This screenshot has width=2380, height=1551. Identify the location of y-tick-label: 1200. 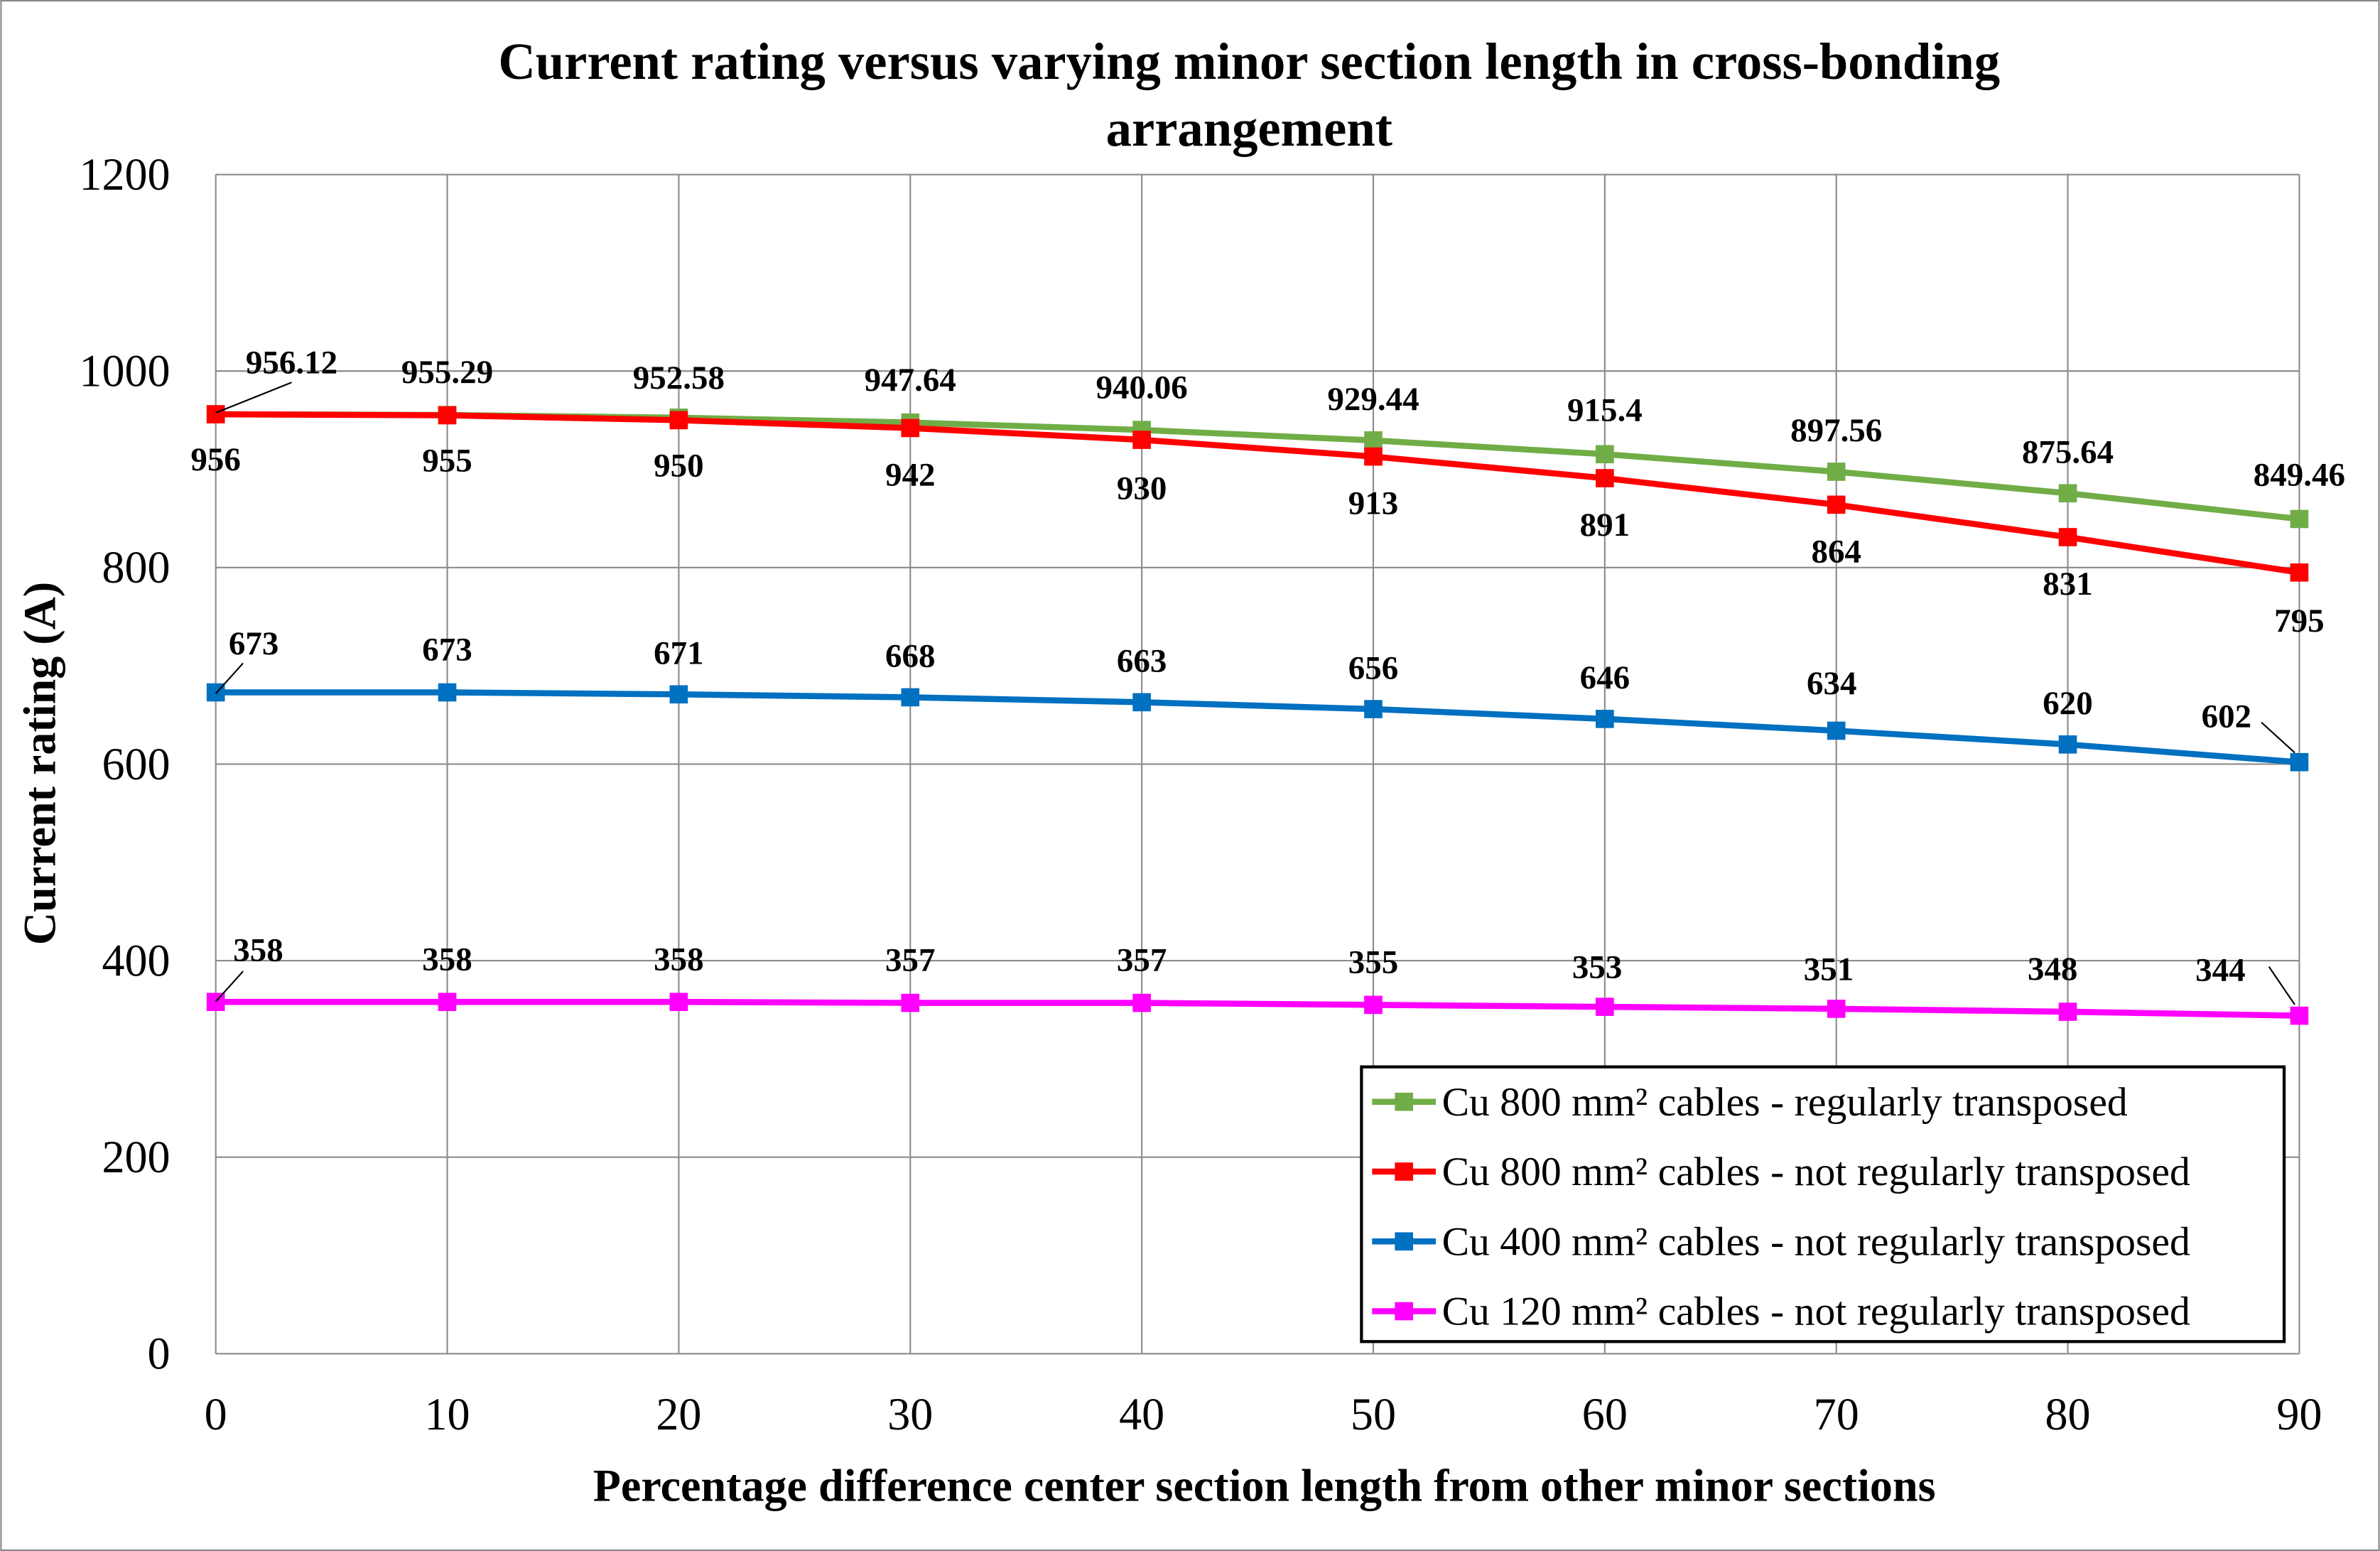
(124, 174).